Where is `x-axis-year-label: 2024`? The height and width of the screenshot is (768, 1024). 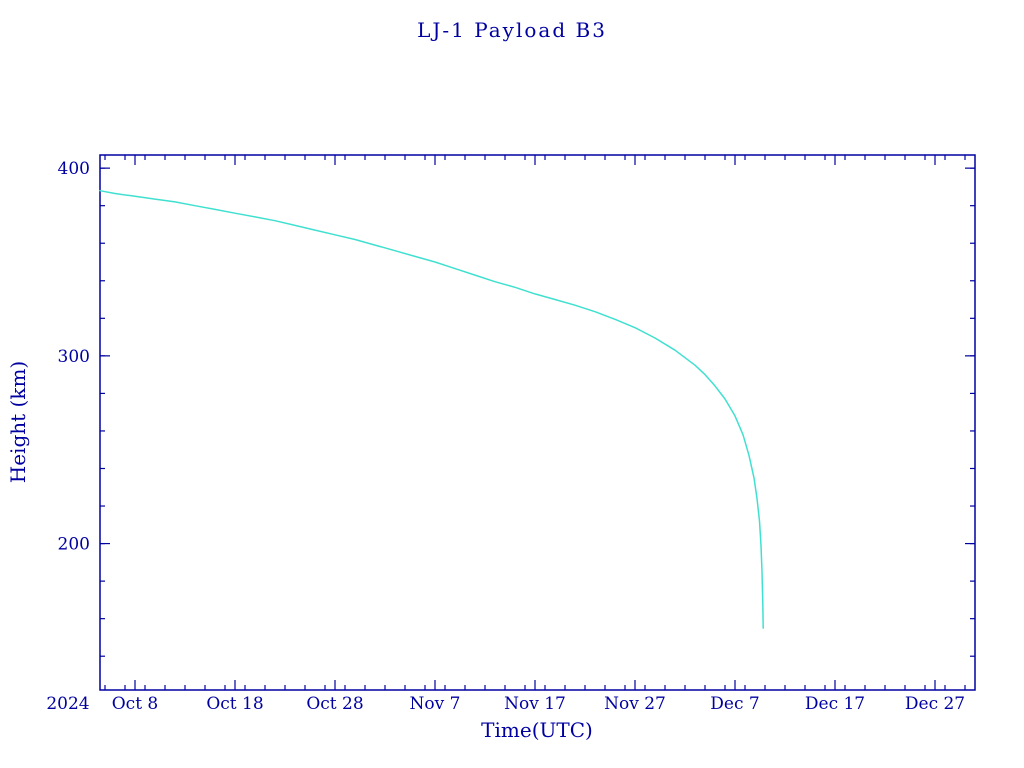
x-axis-year-label: 2024 is located at coordinates (67, 704).